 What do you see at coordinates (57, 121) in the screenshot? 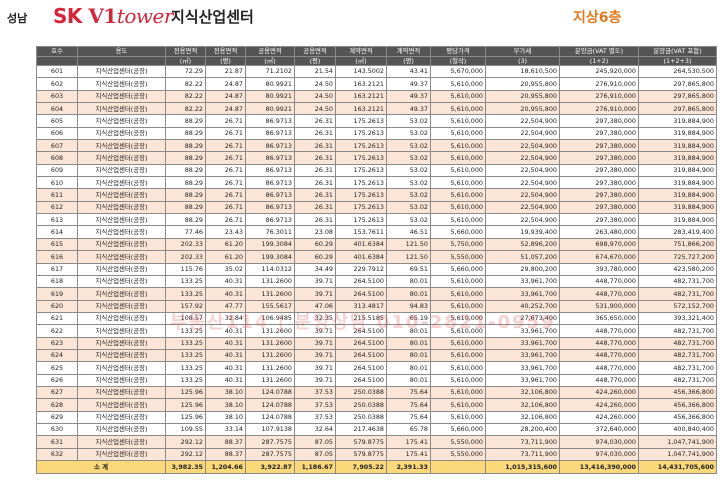
I see `unit-number: 605` at bounding box center [57, 121].